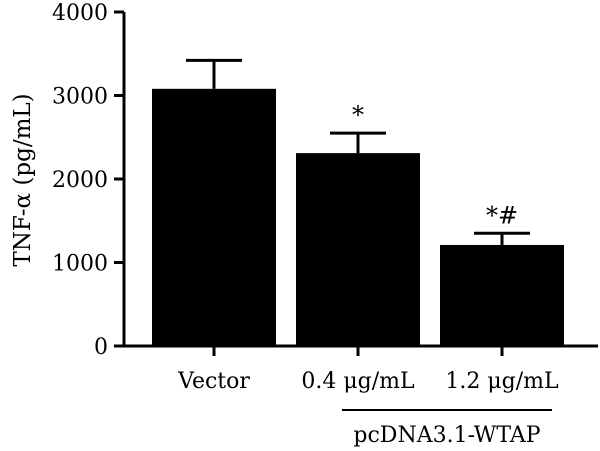 The image size is (600, 451). I want to click on group-label: pcDNA3.1-WTAP, so click(446, 435).